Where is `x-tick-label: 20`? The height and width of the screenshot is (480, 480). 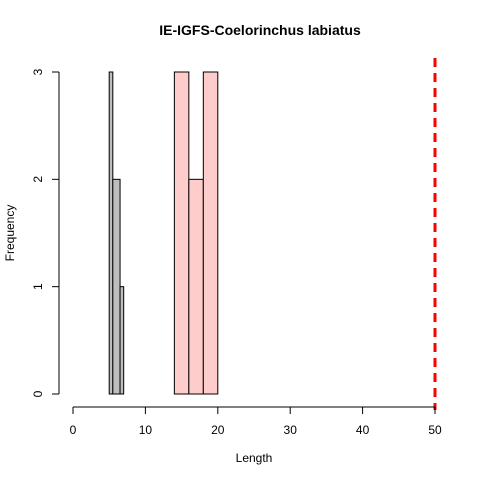 x-tick-label: 20 is located at coordinates (218, 430).